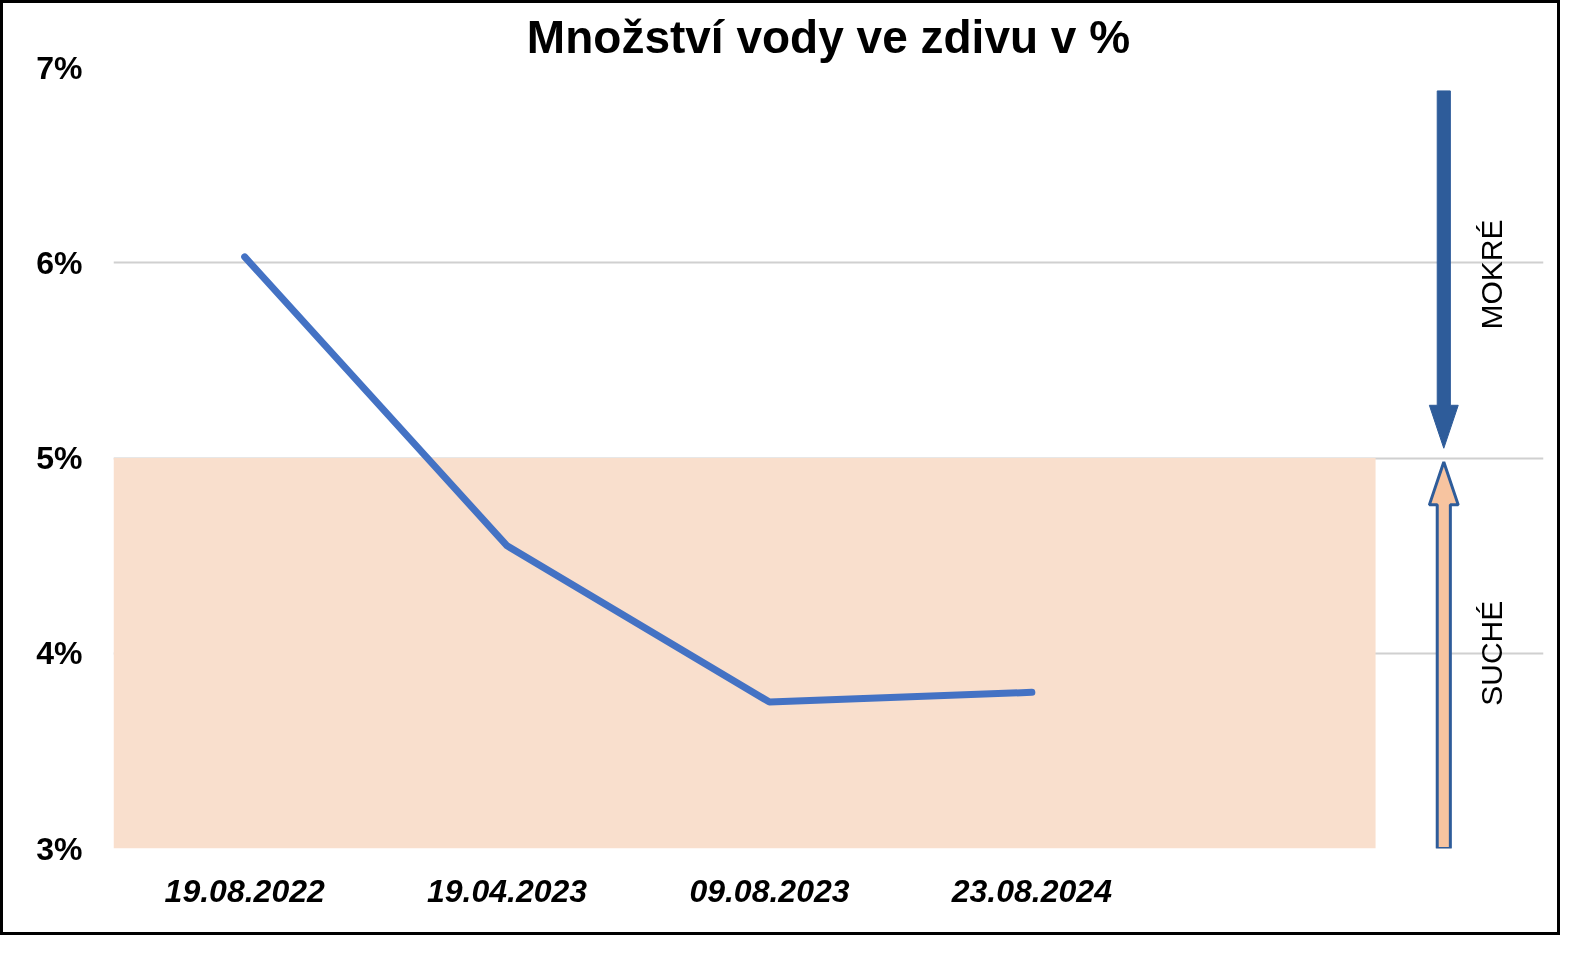 The height and width of the screenshot is (963, 1573). Describe the element at coordinates (59, 458) in the screenshot. I see `y-tick-label: 5%` at that location.